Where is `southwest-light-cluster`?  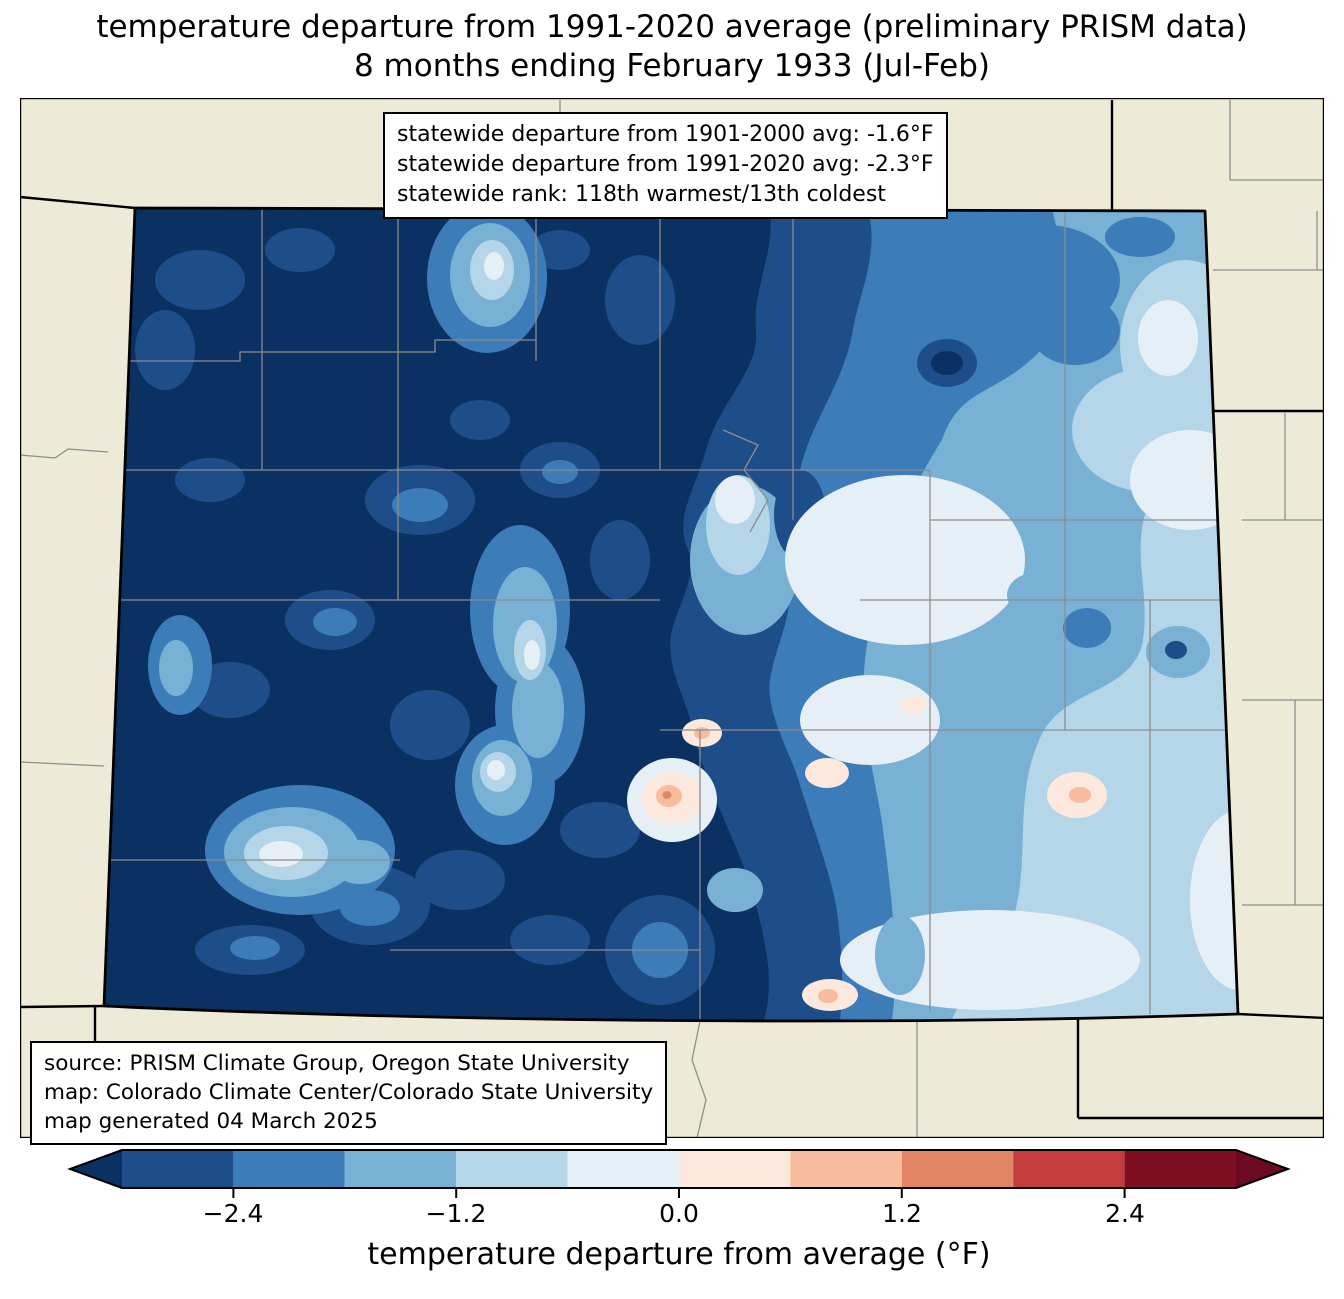 southwest-light-cluster is located at coordinates (271, 765).